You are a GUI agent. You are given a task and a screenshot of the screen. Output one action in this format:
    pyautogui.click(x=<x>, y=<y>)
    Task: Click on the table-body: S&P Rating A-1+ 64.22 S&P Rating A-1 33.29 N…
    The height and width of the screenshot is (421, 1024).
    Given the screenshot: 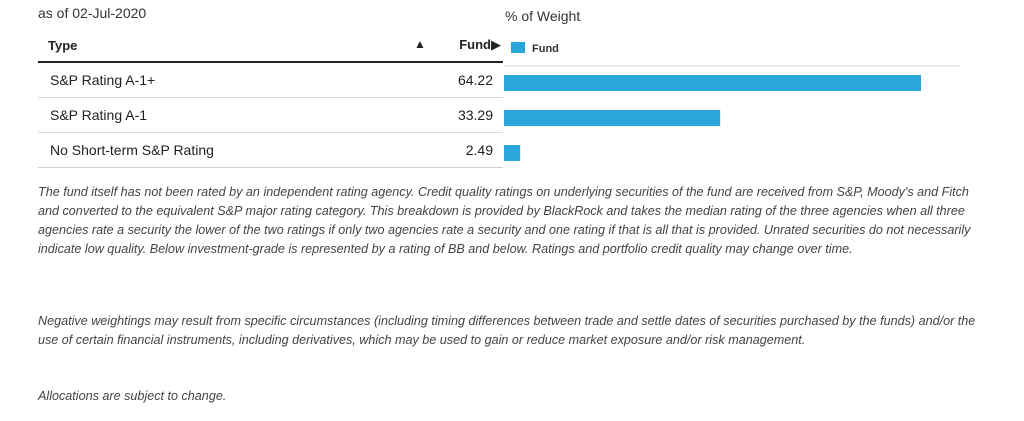 What is the action you would take?
    pyautogui.click(x=270, y=115)
    